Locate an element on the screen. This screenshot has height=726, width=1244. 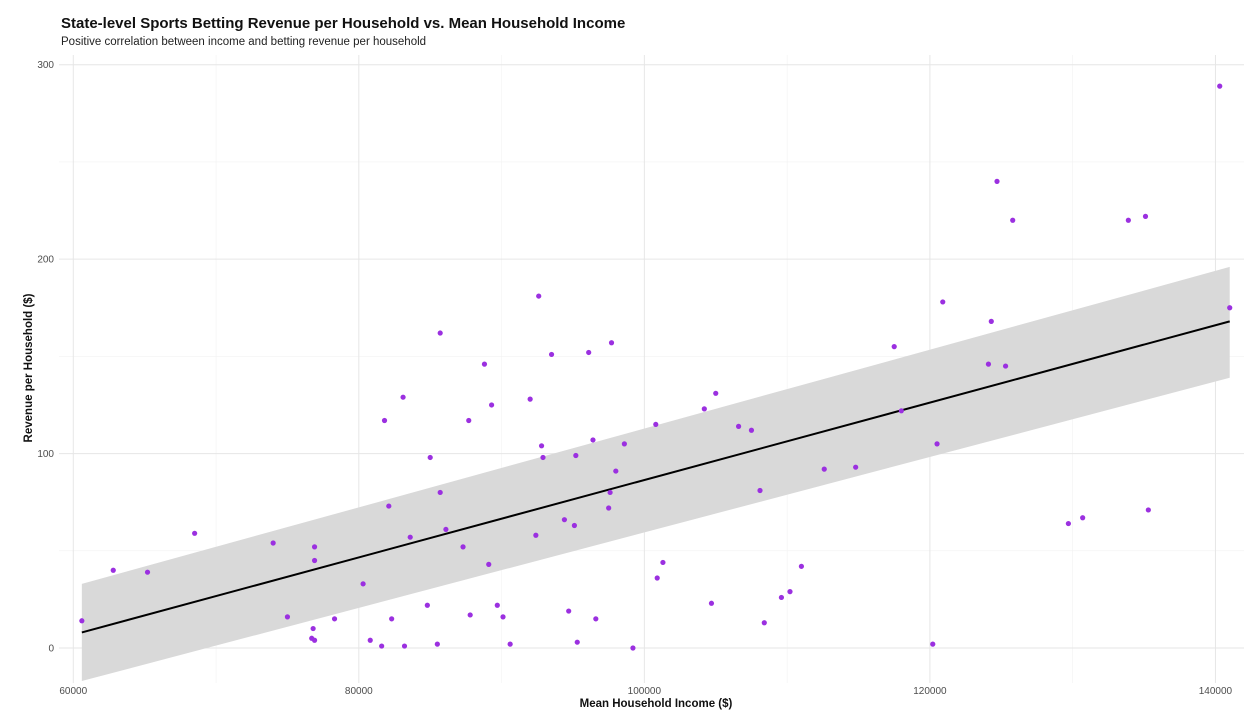
y-tick-label: 100 is located at coordinates (45, 454).